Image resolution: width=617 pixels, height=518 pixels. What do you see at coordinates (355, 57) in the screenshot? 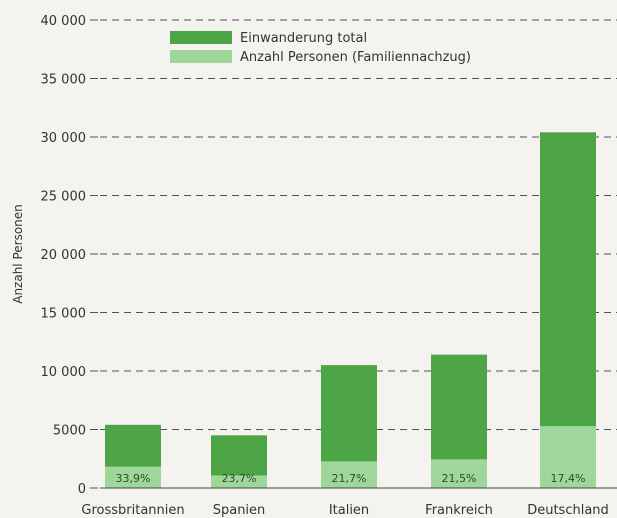
I see `legend-label-family: Anzahl Personen (Familiennachzug)` at bounding box center [355, 57].